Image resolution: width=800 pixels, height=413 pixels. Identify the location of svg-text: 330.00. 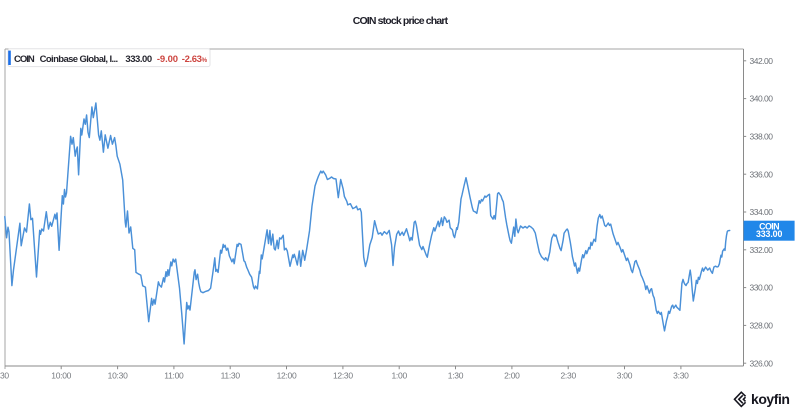
(762, 288).